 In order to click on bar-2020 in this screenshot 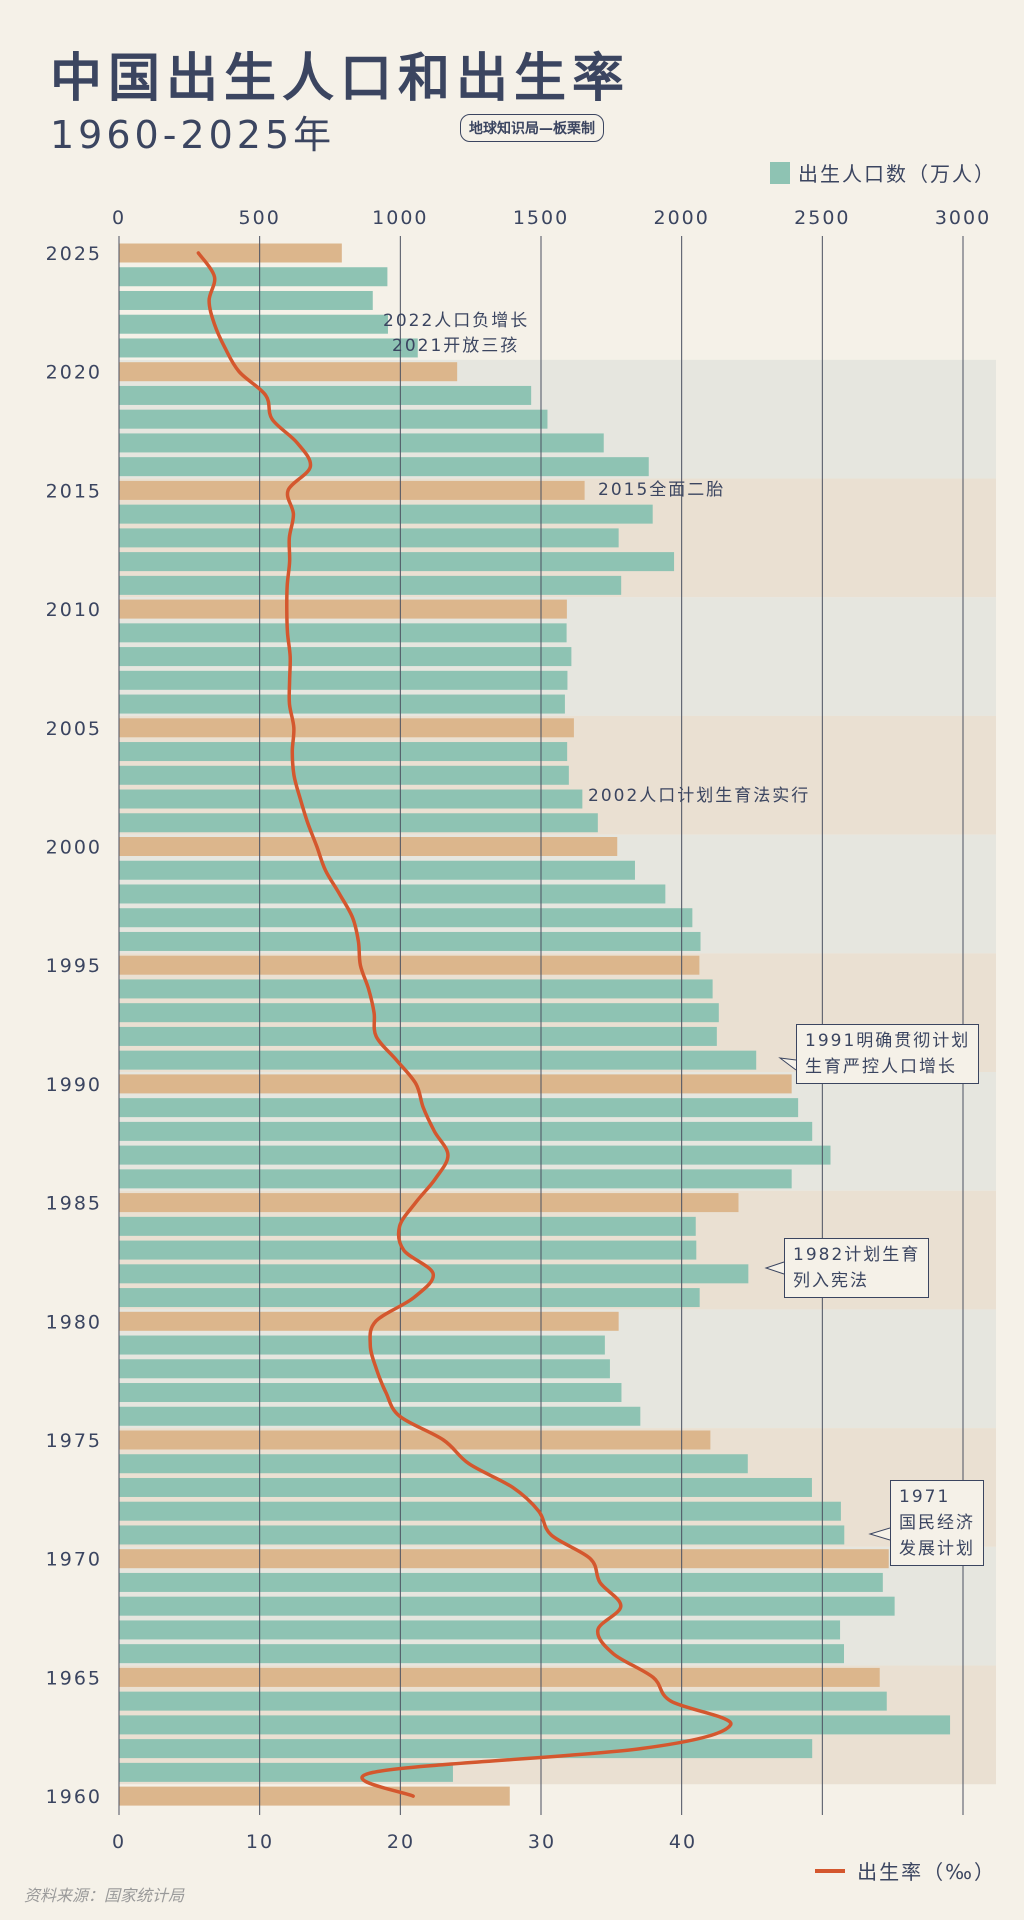, I will do `click(288, 372)`.